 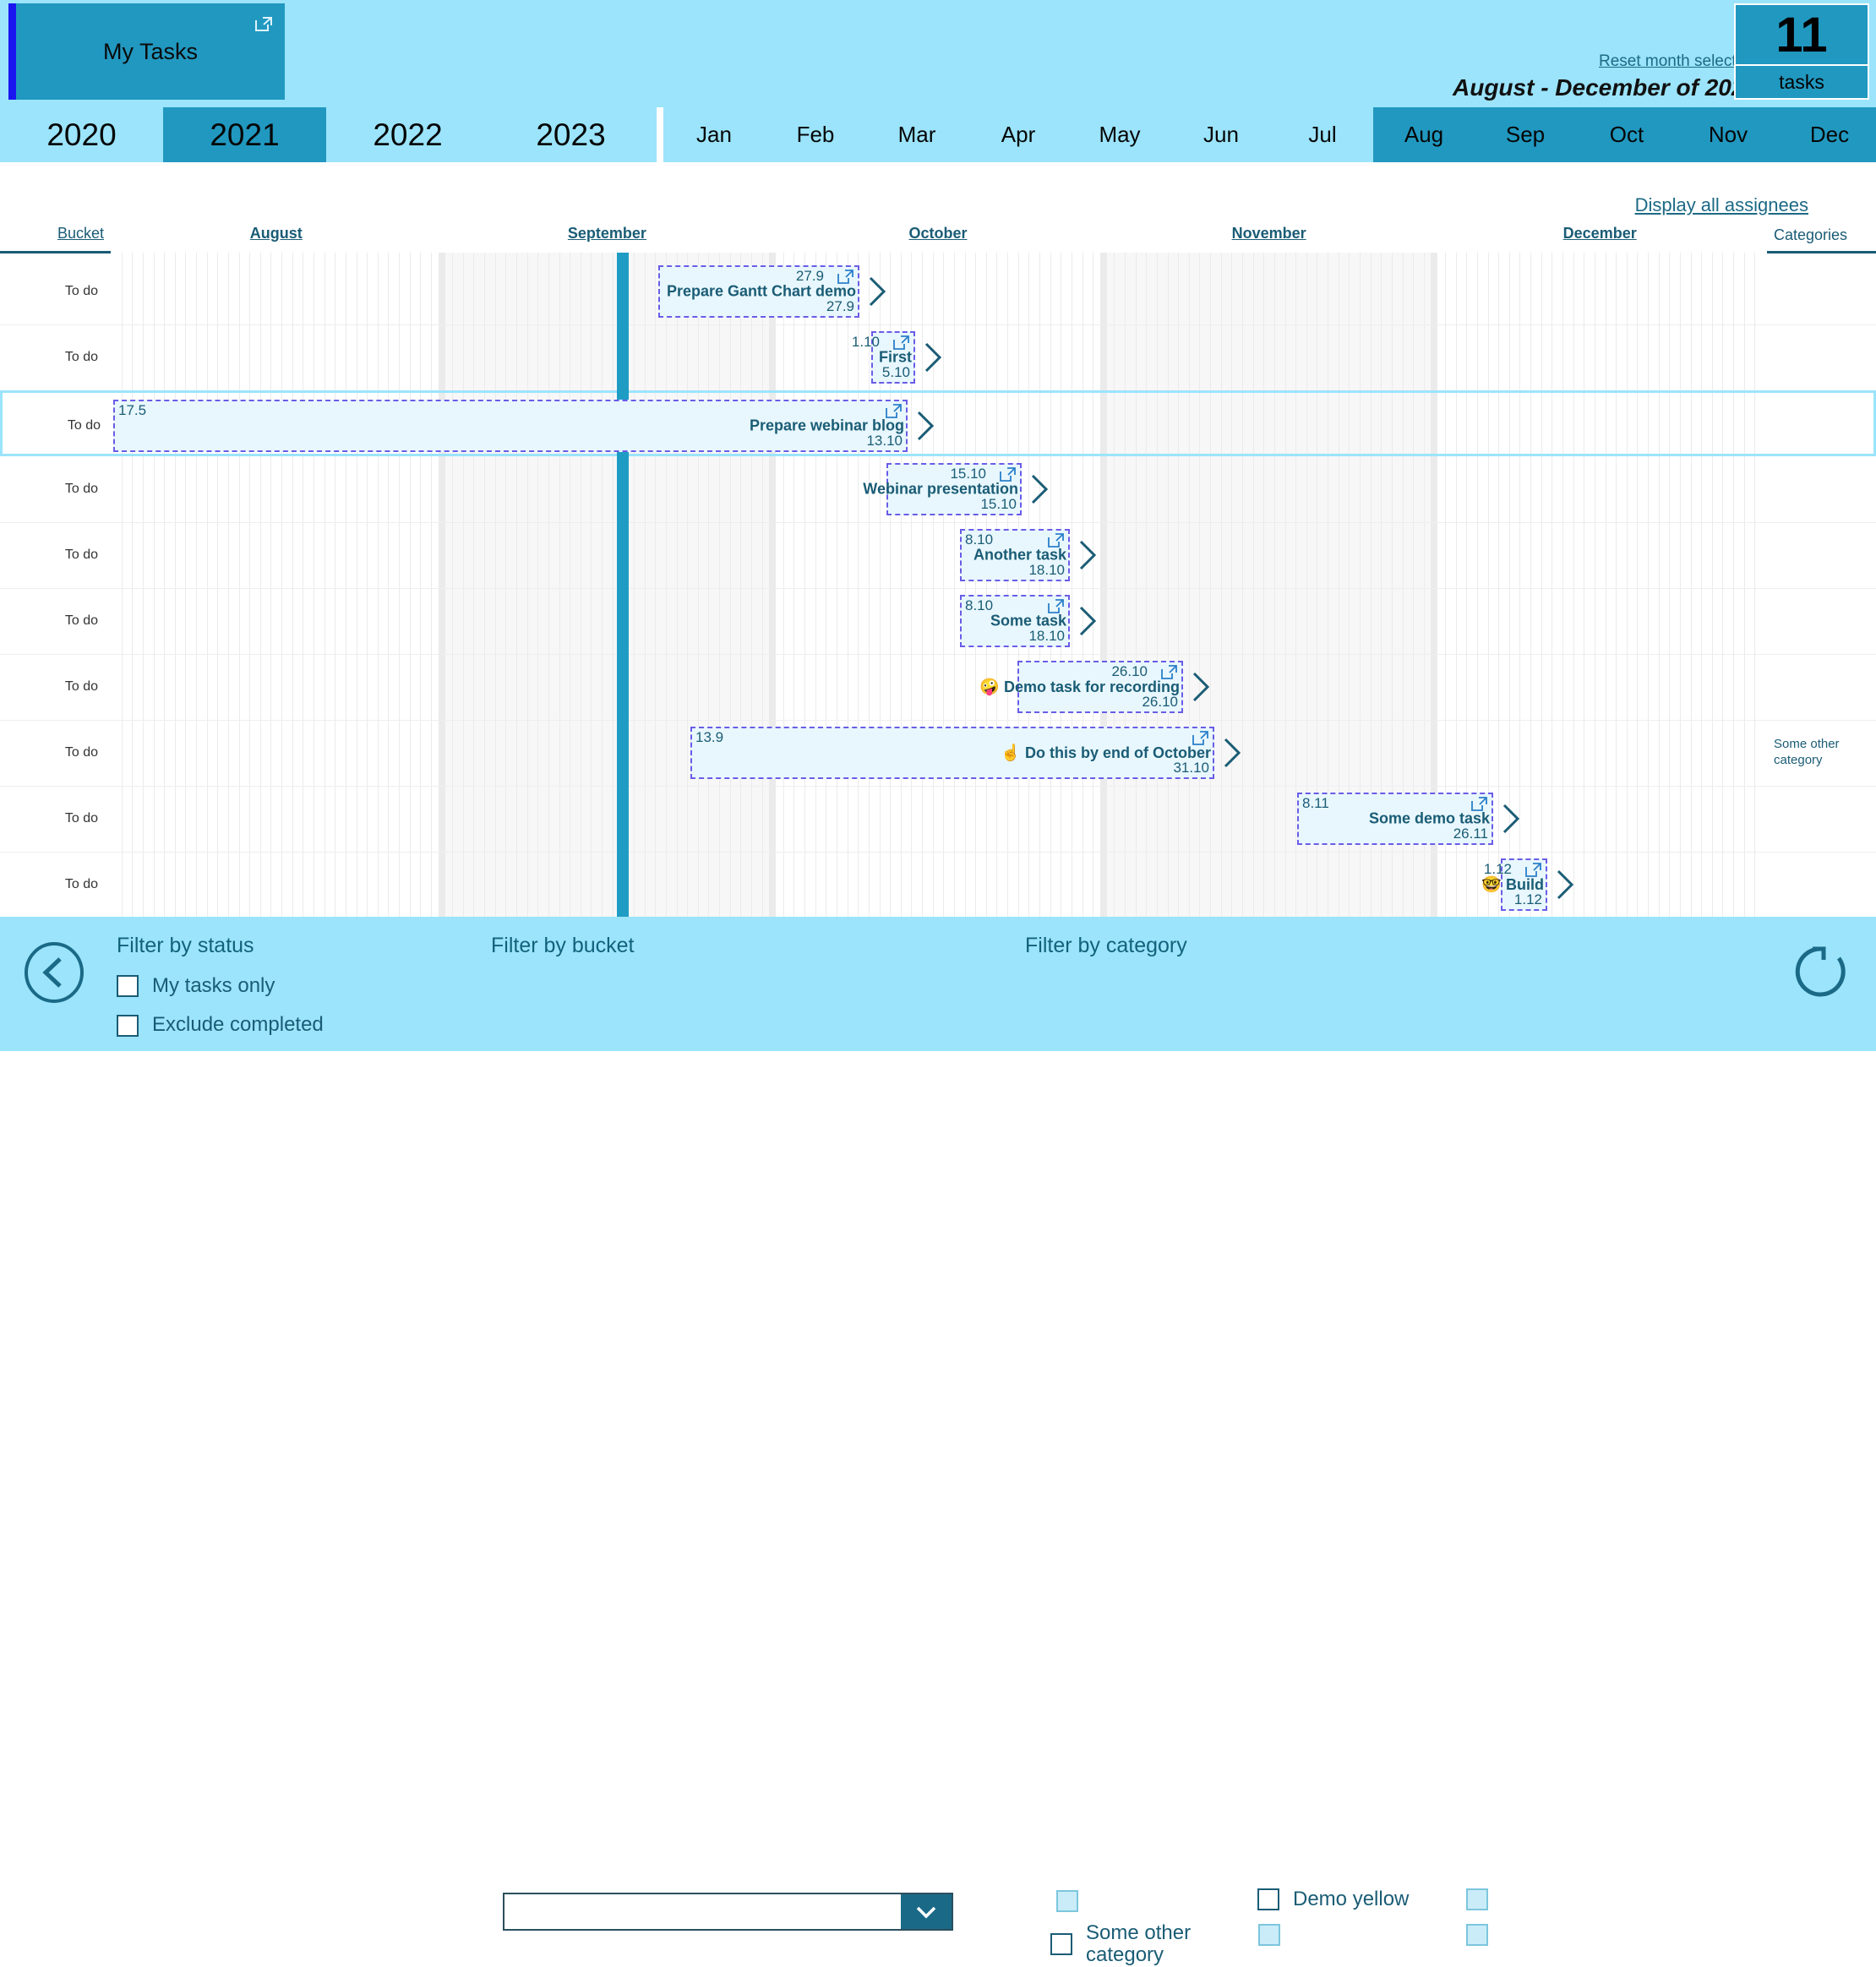 What do you see at coordinates (660, 134) in the screenshot?
I see `selector-divider` at bounding box center [660, 134].